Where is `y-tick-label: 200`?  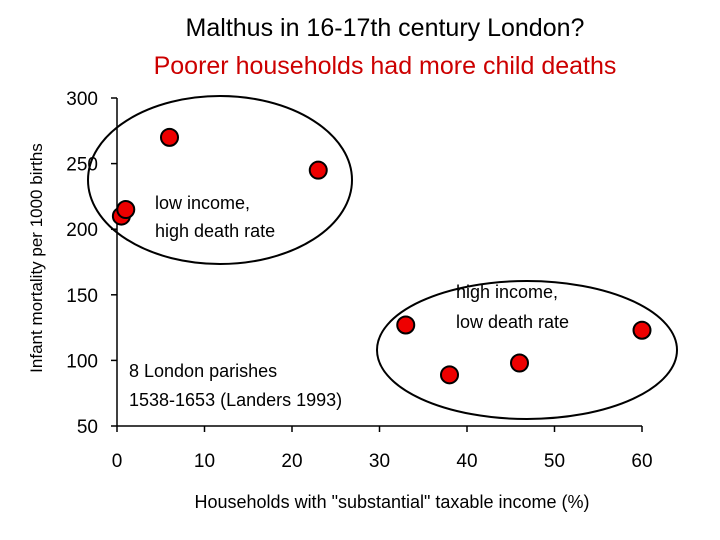 y-tick-label: 200 is located at coordinates (82, 230).